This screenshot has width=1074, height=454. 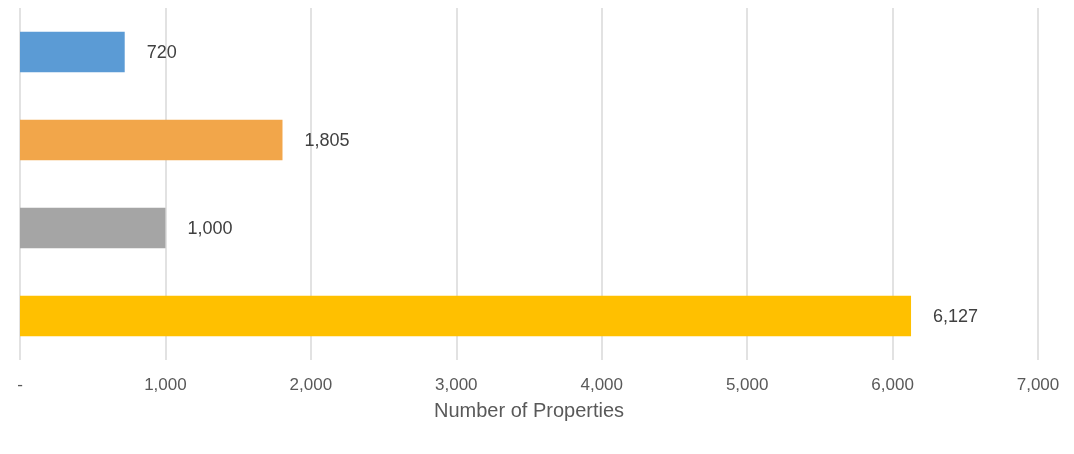 What do you see at coordinates (20, 384) in the screenshot?
I see `x-tick-label: -` at bounding box center [20, 384].